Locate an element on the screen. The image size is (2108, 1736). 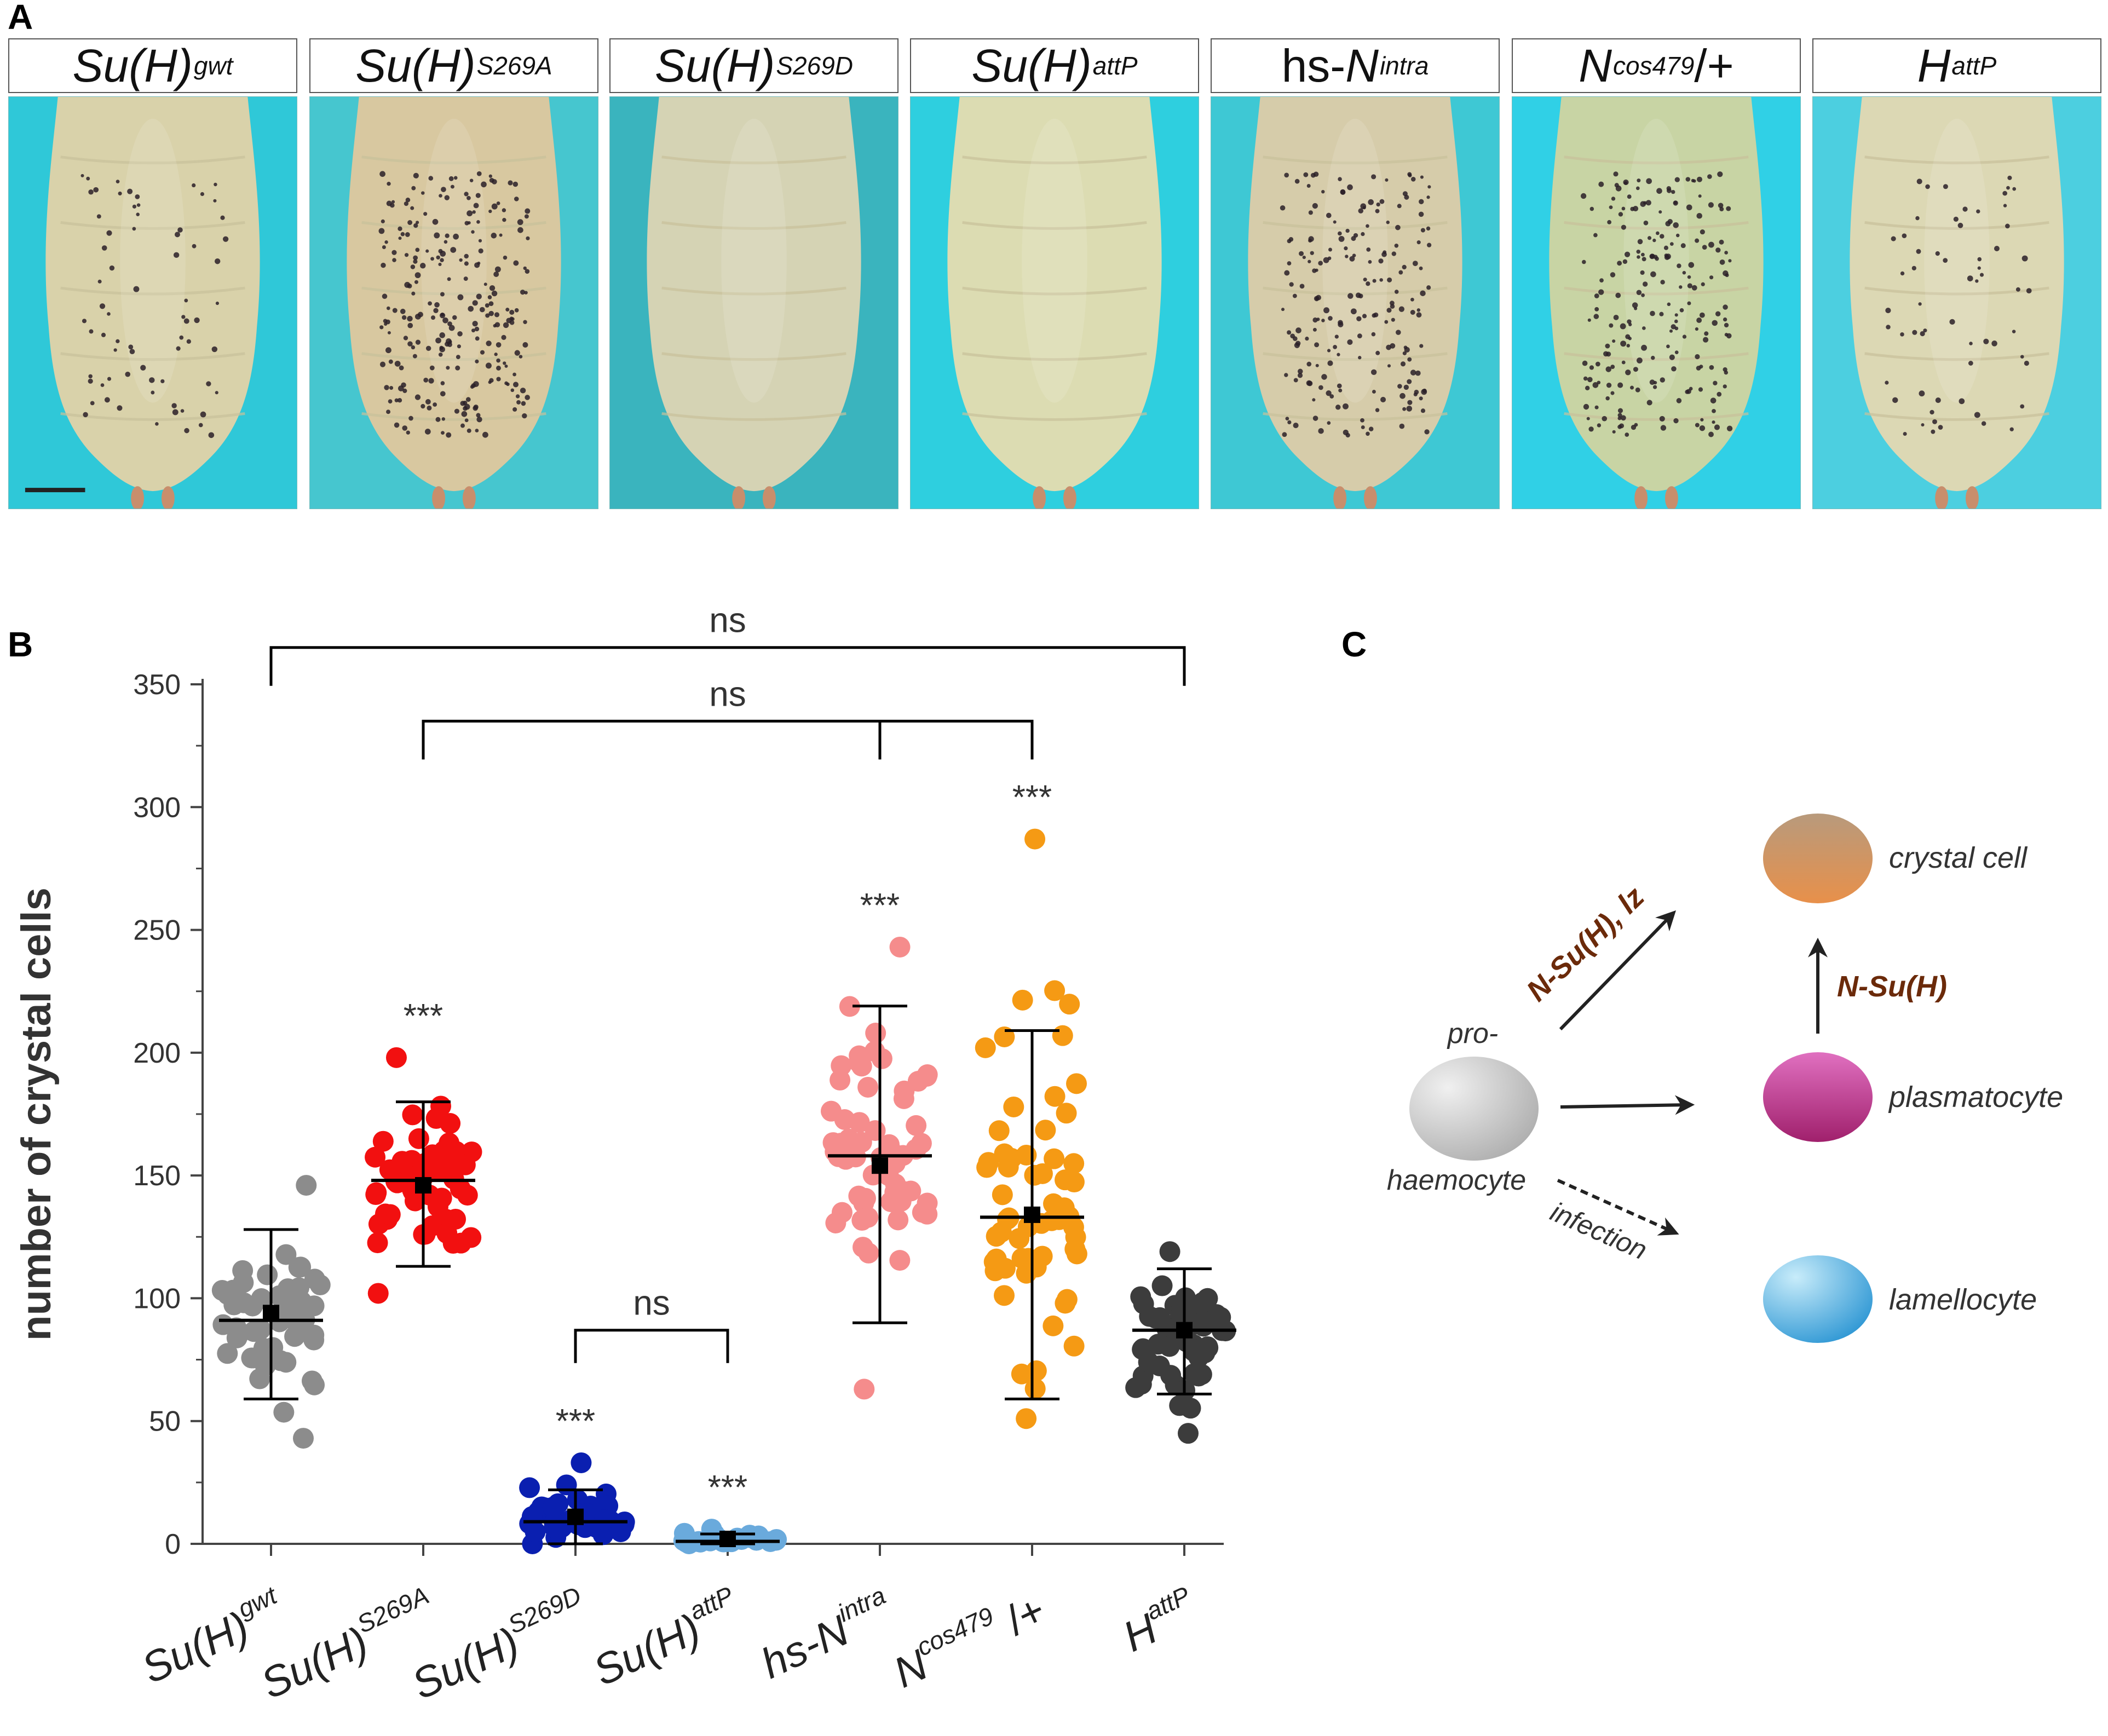
x-tick-label: hs-Nintra is located at coordinates (826, 1634).